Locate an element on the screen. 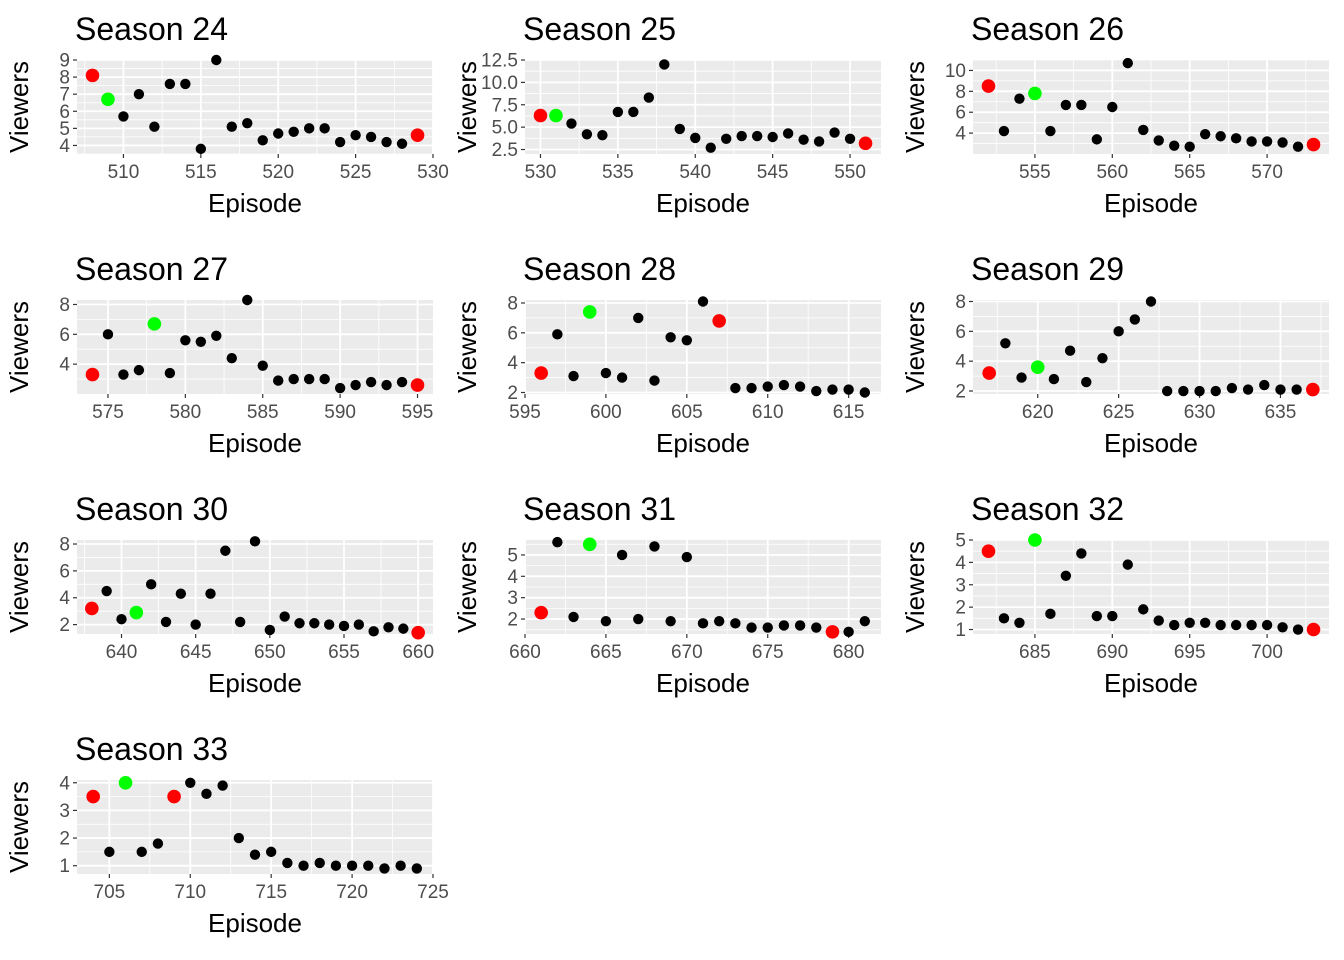 The image size is (1344, 960). x-tick-label: 640 is located at coordinates (122, 652).